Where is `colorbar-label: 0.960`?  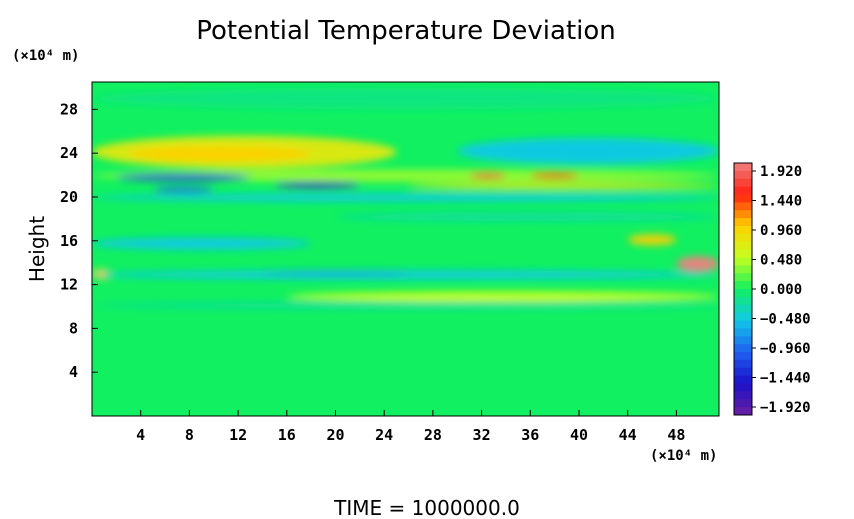
colorbar-label: 0.960 is located at coordinates (781, 231).